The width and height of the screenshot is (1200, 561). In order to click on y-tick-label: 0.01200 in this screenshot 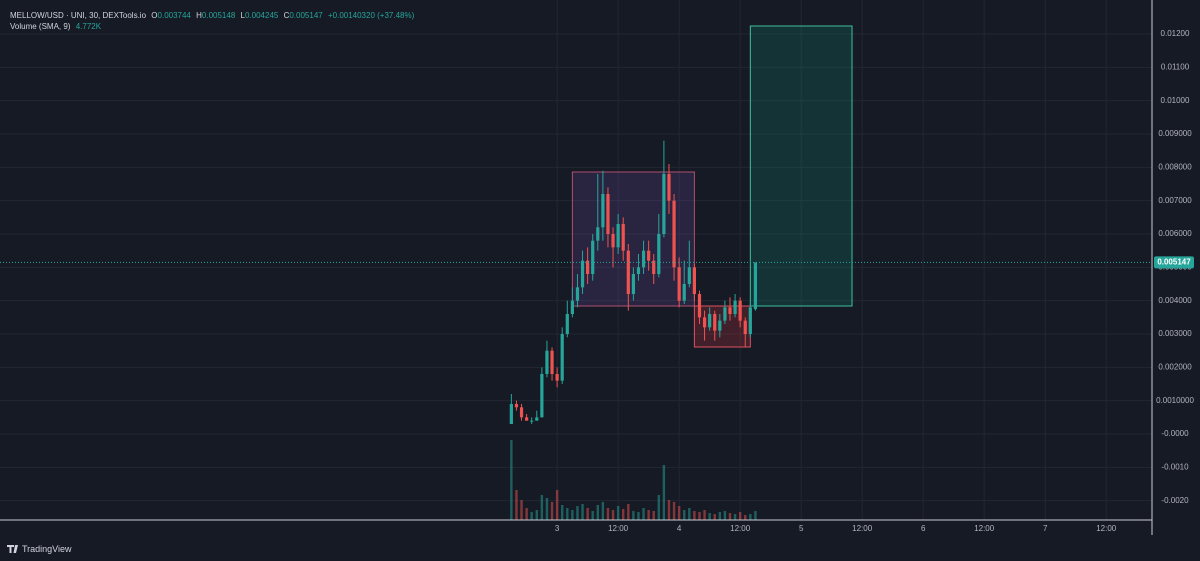, I will do `click(1175, 33)`.